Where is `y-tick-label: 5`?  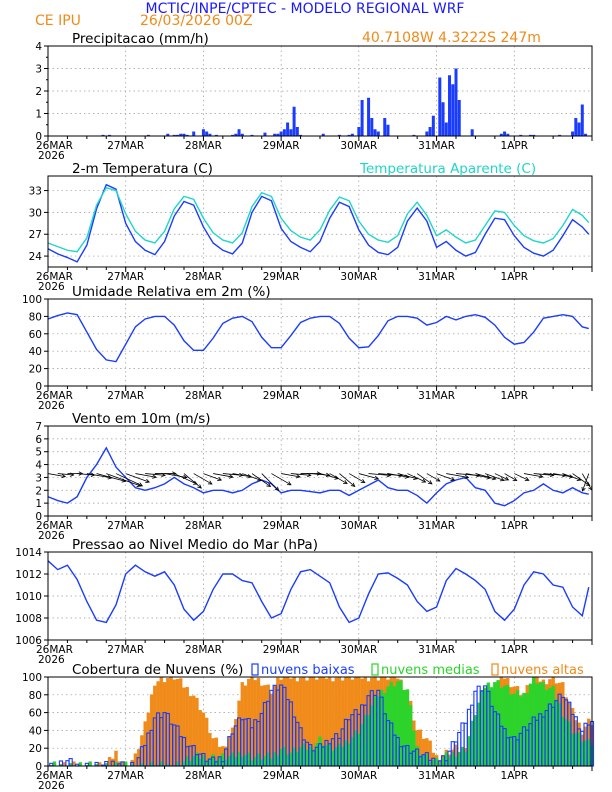 y-tick-label: 5 is located at coordinates (38, 453).